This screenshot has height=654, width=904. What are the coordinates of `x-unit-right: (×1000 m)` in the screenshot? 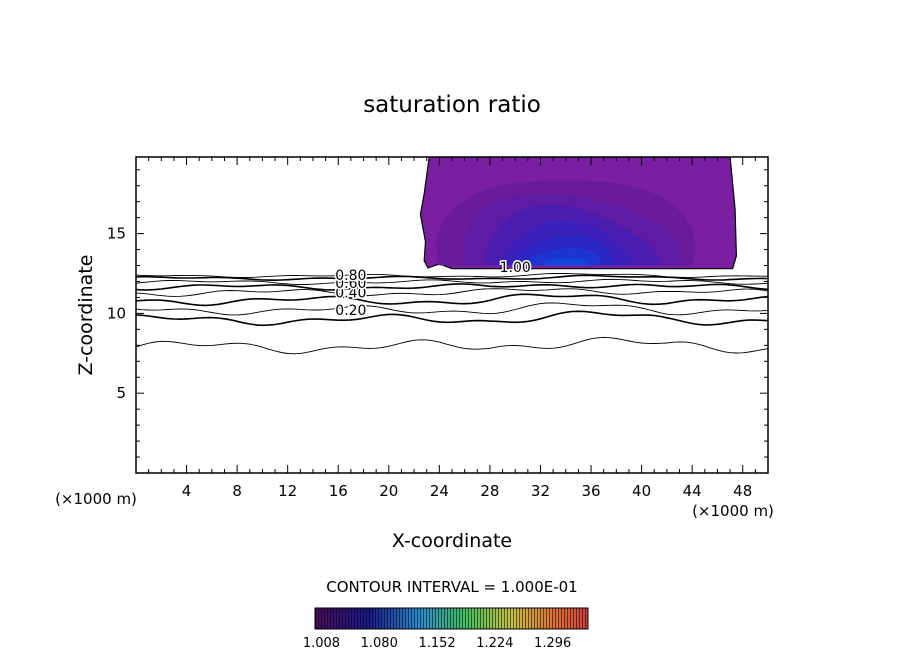 It's located at (733, 511).